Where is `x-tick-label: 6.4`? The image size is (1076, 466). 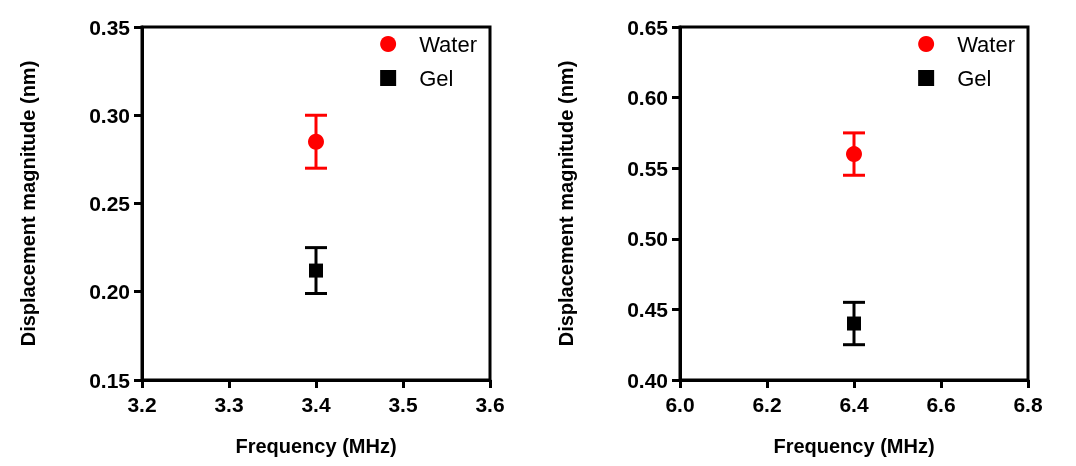 x-tick-label: 6.4 is located at coordinates (854, 404).